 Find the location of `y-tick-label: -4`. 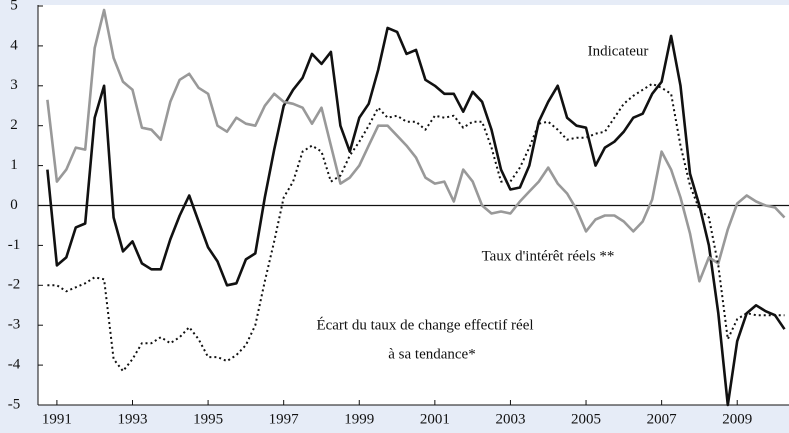

y-tick-label: -4 is located at coordinates (14, 365).